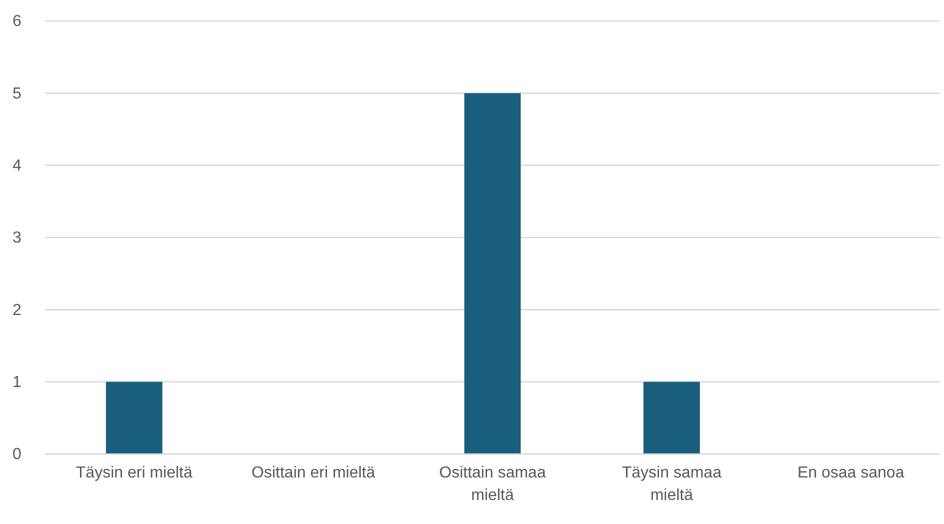 The image size is (944, 524). I want to click on y-tick-label: 0, so click(17, 455).